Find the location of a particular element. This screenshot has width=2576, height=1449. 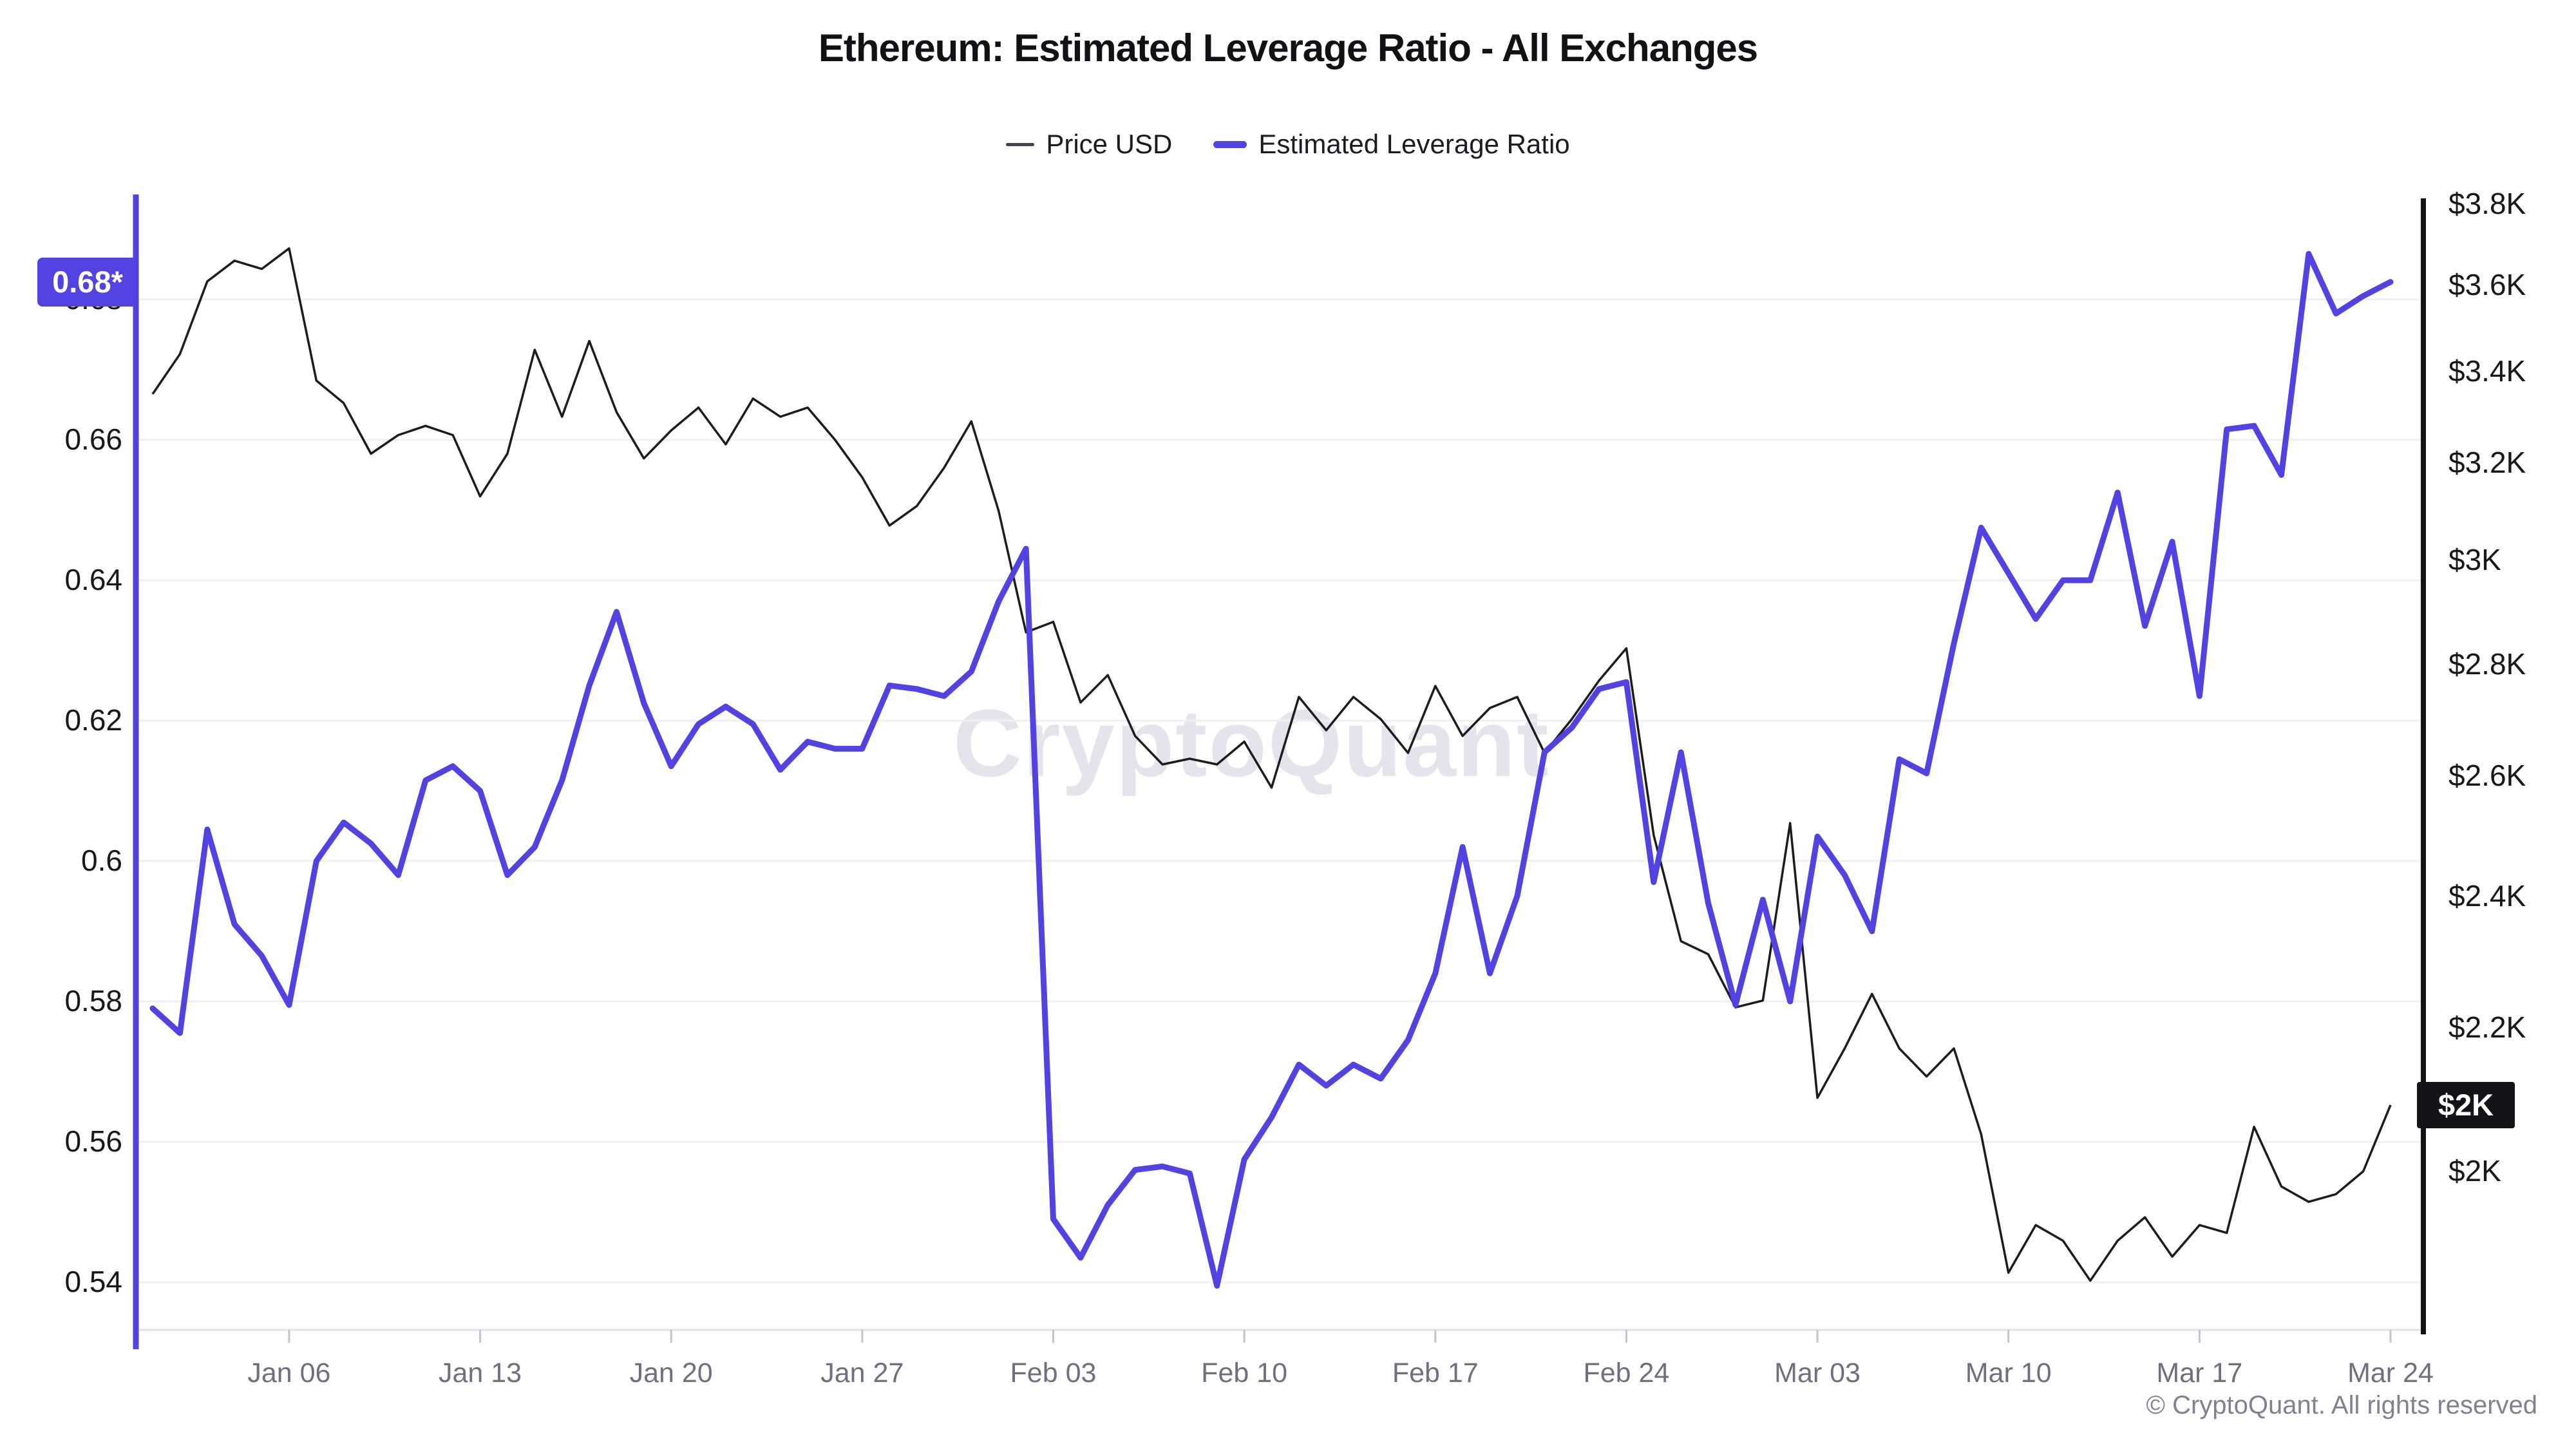

legend-label-leverage: Estimated Leverage Ratio is located at coordinates (1414, 144).